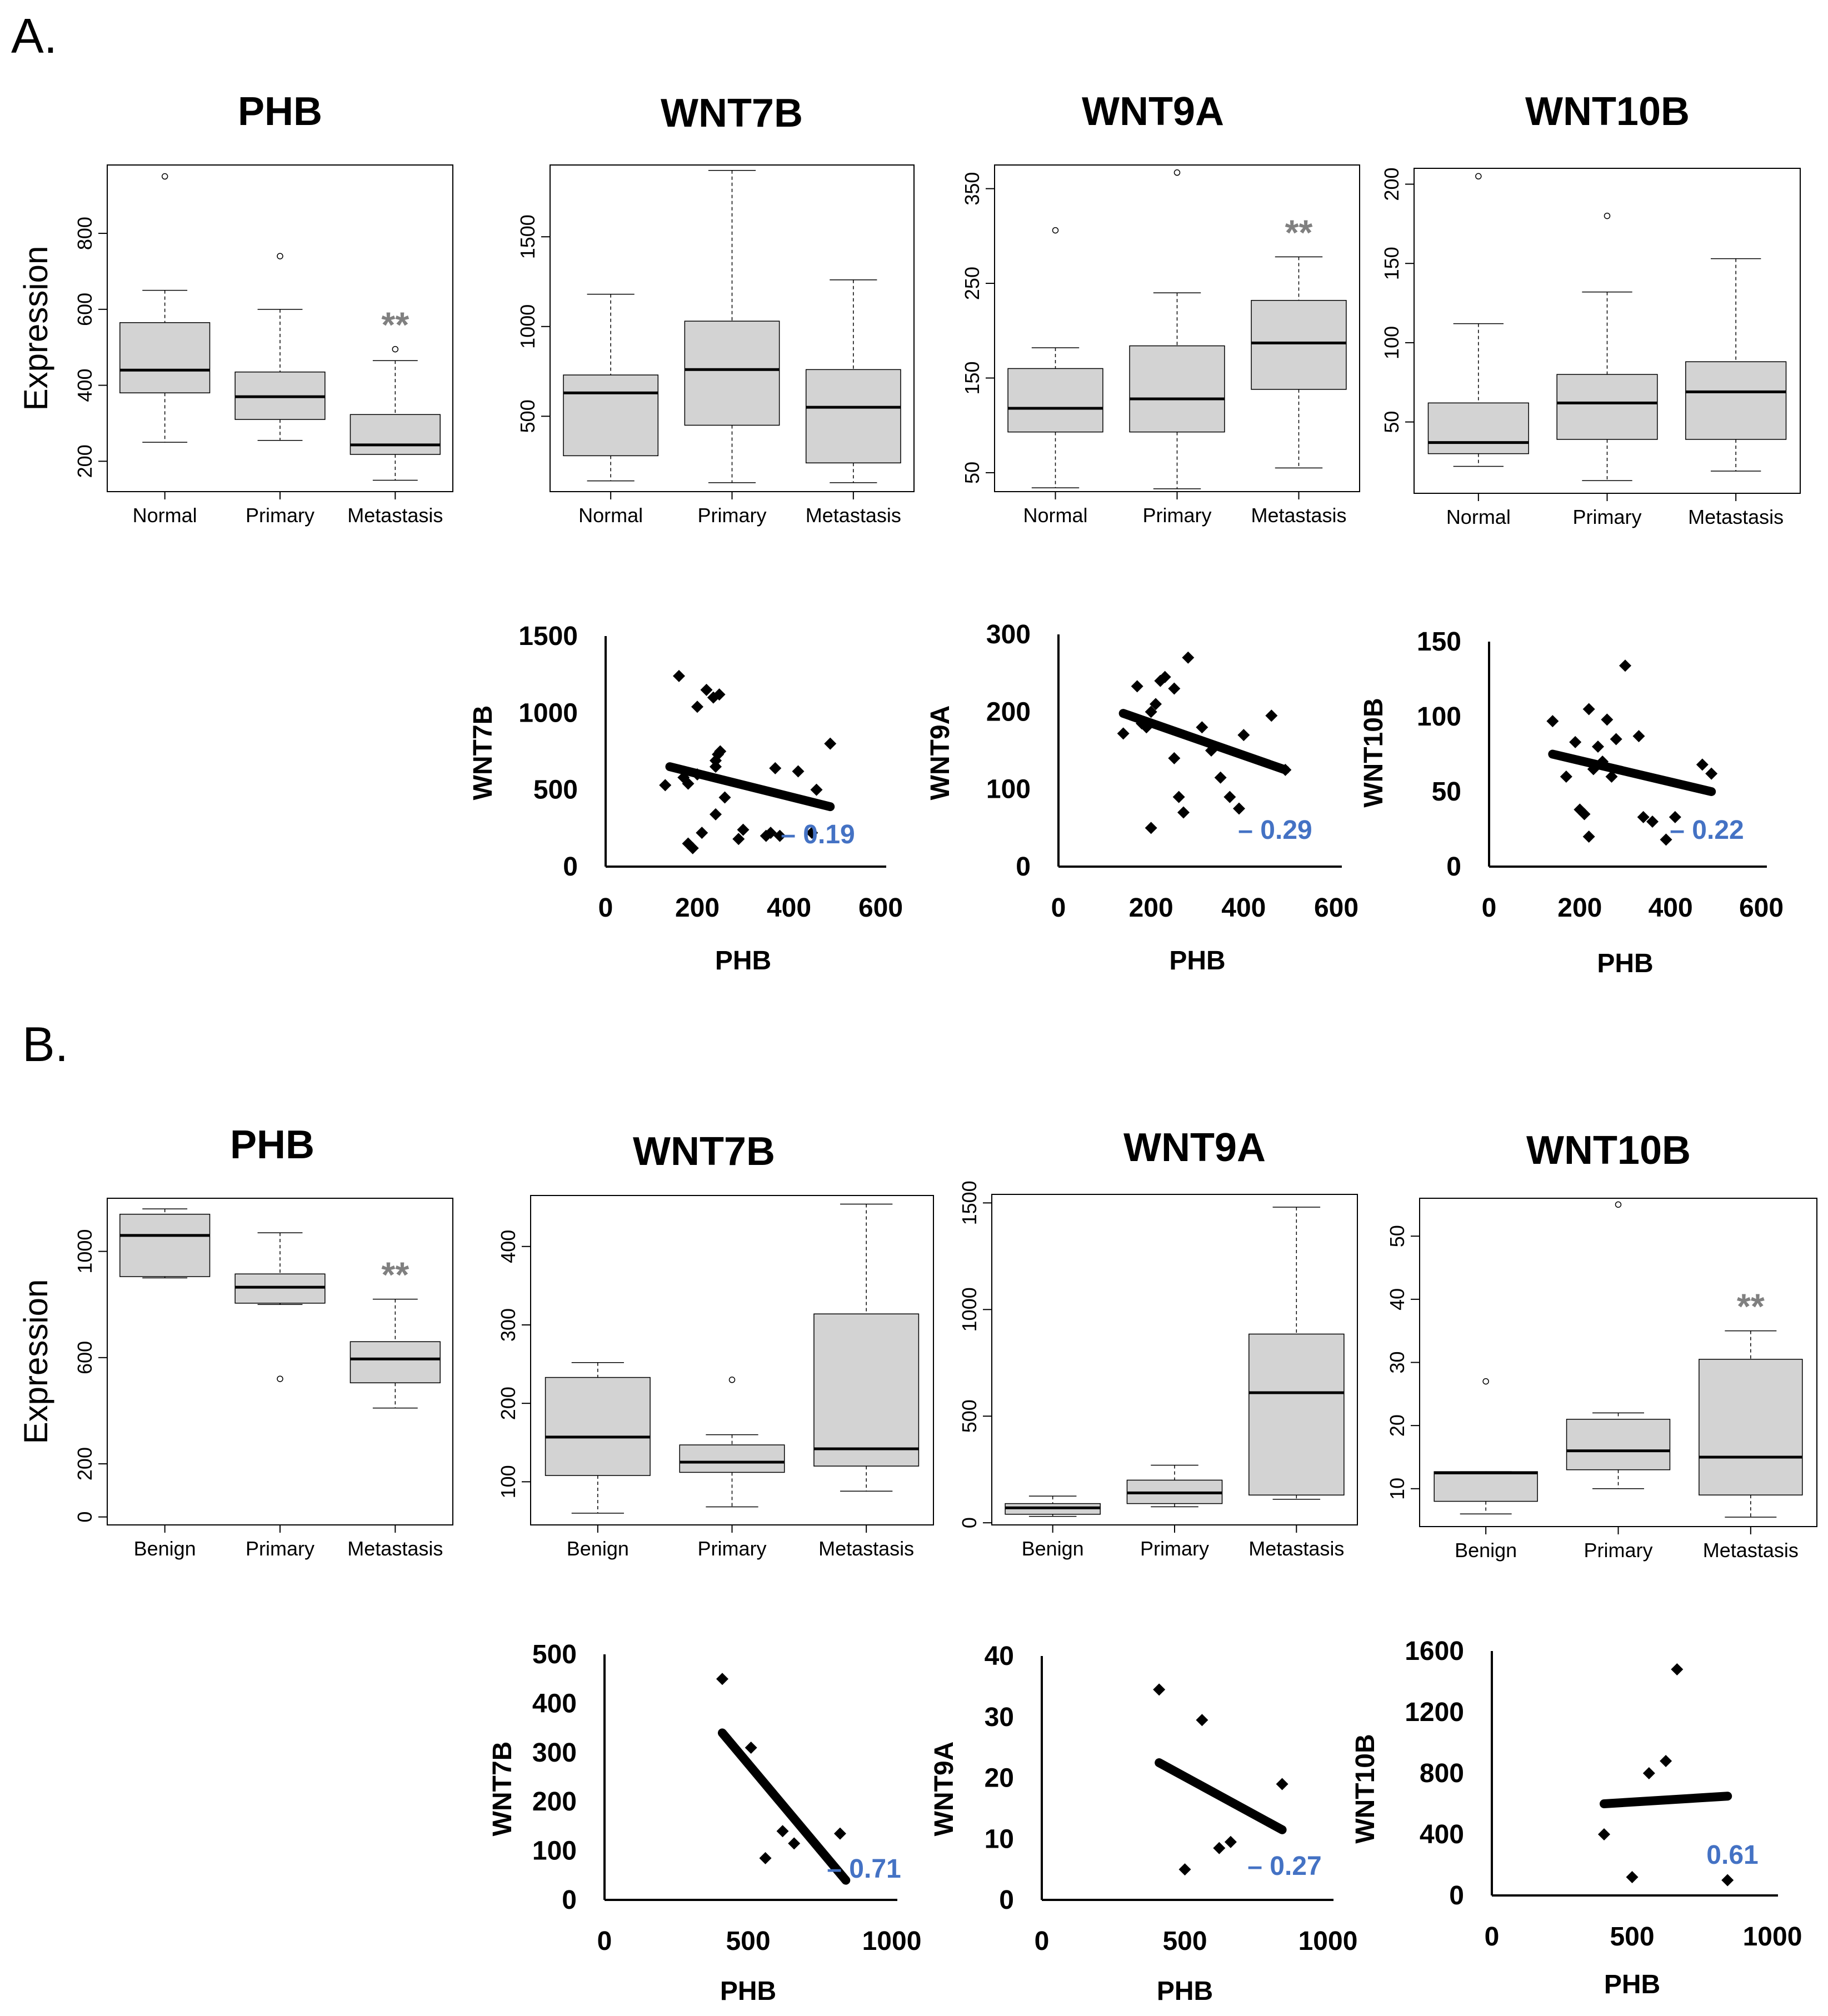 The width and height of the screenshot is (1828, 2016). I want to click on b-sc-wnt9a-chart: 0 10 20 30 40 0 500 1000 PHB WNT9A – 0.27, so click(1143, 1824).